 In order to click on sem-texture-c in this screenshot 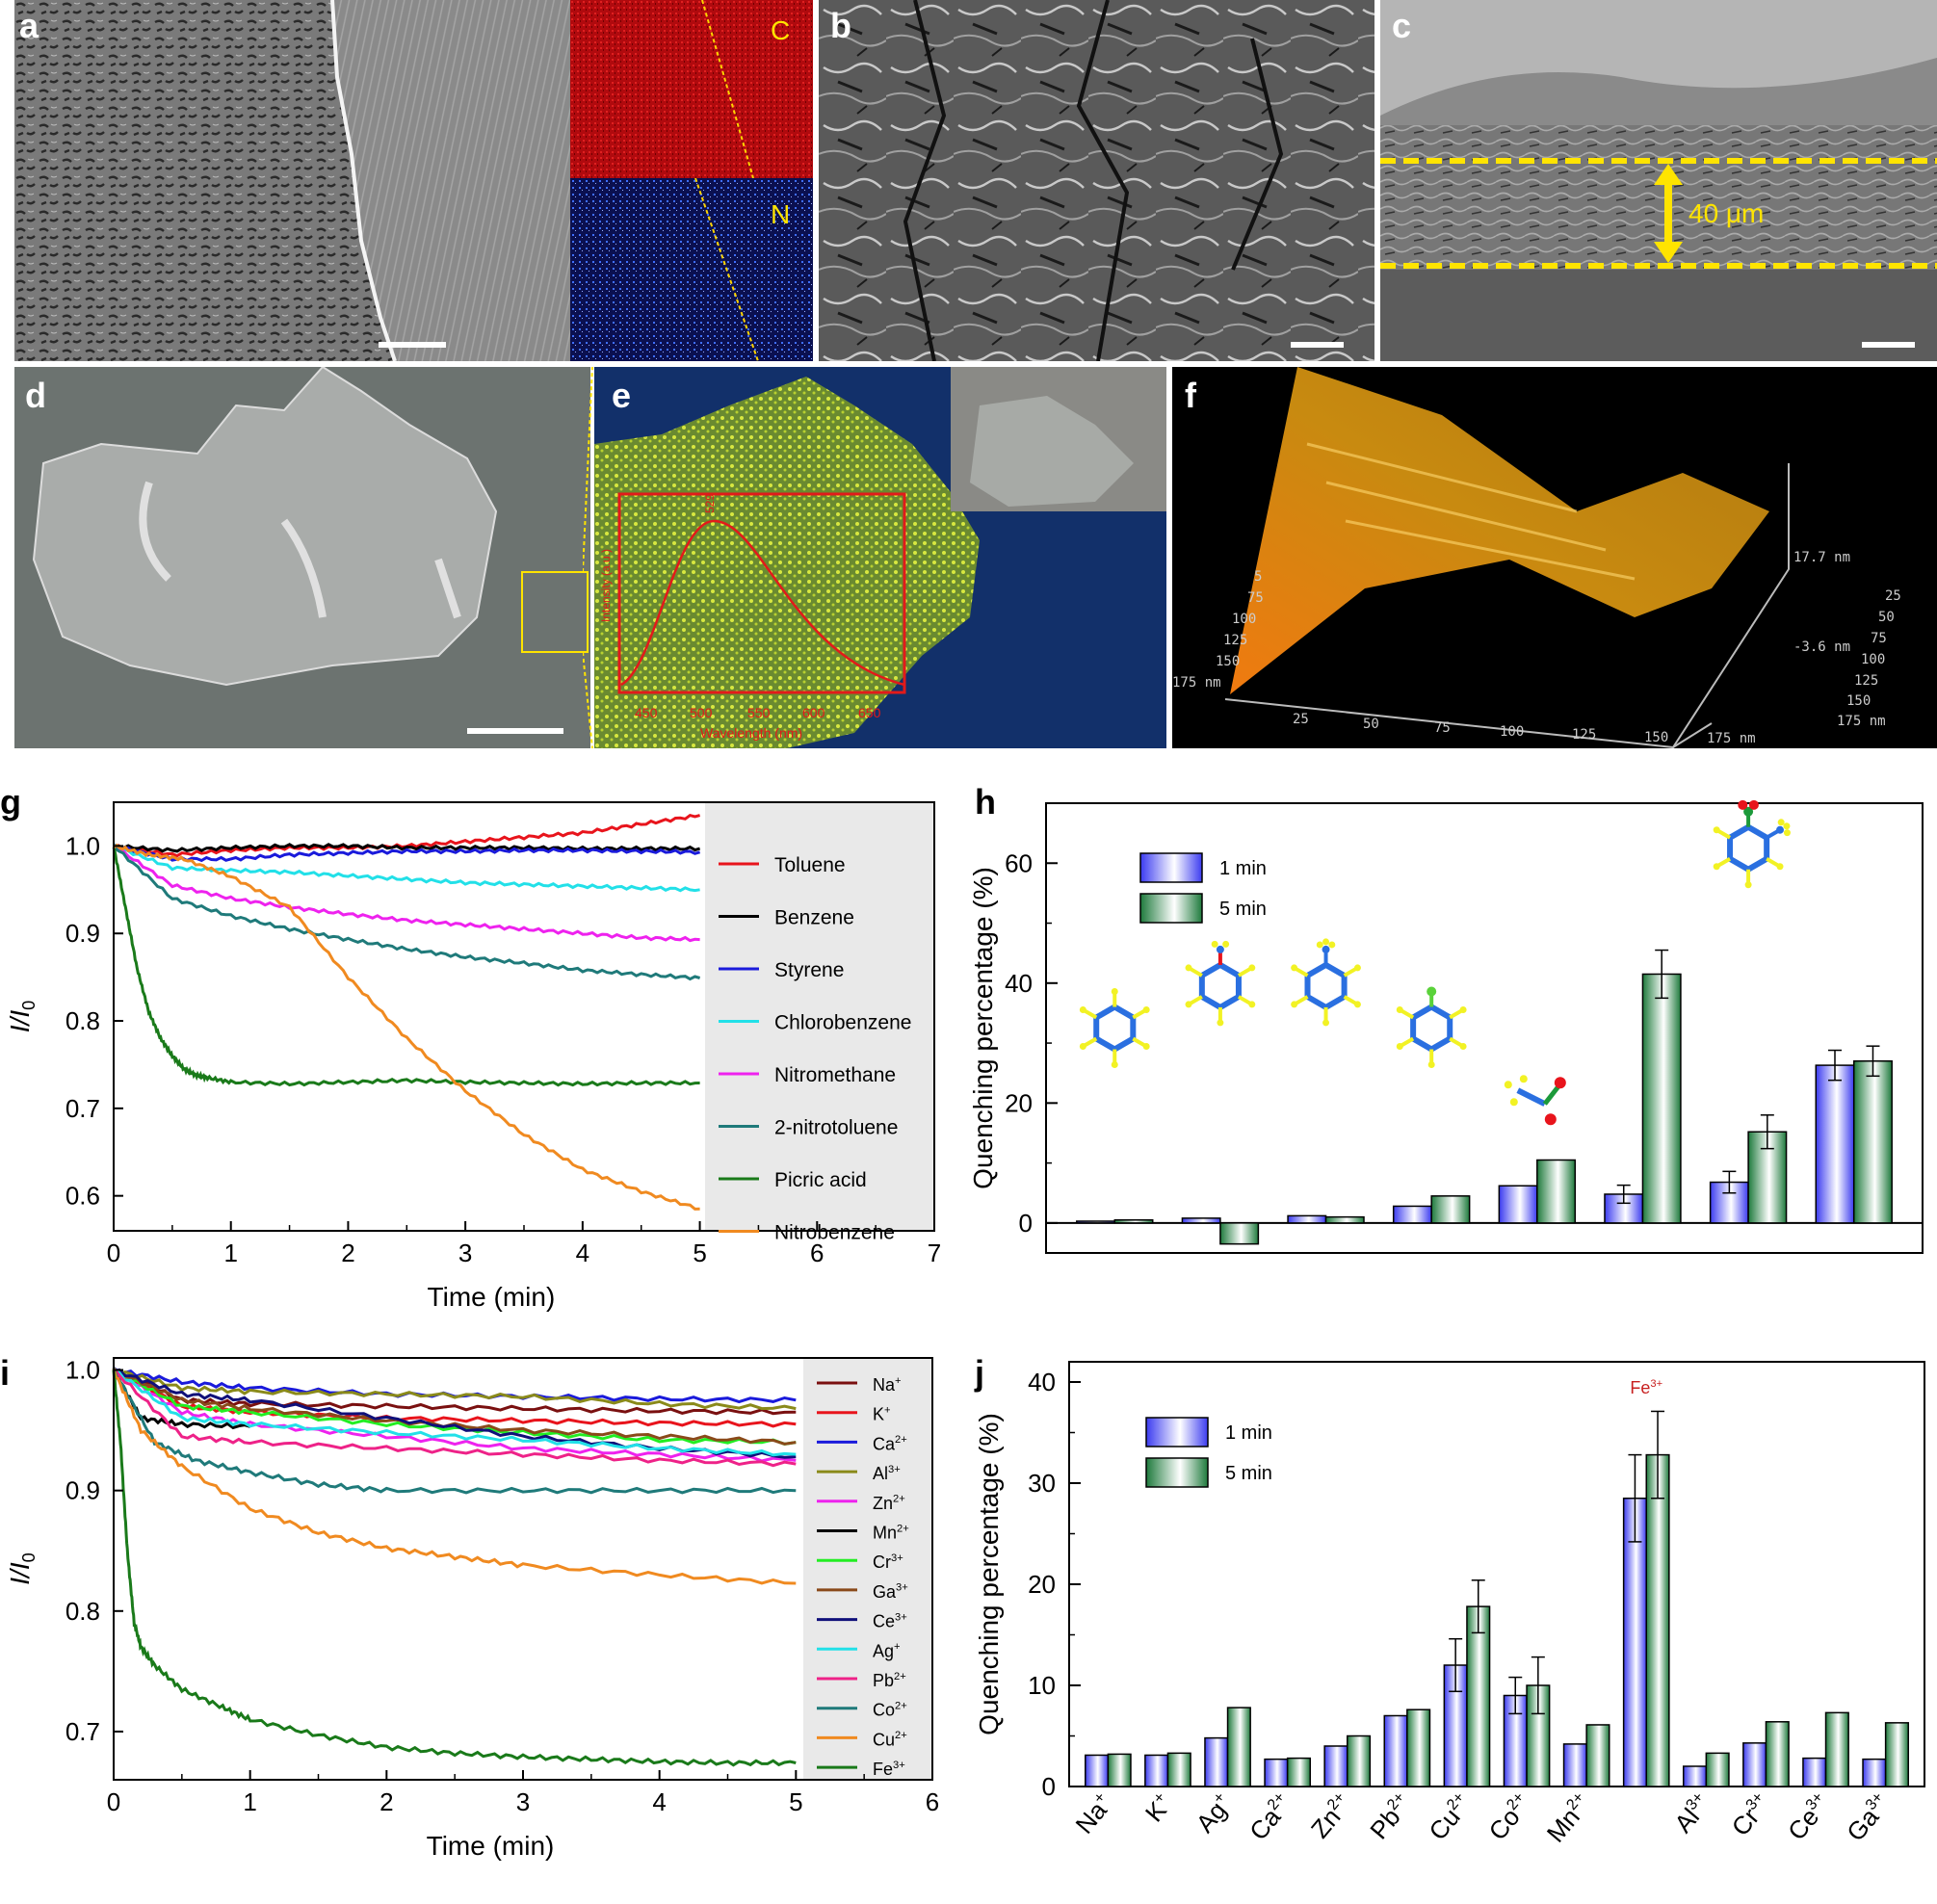, I will do `click(1658, 181)`.